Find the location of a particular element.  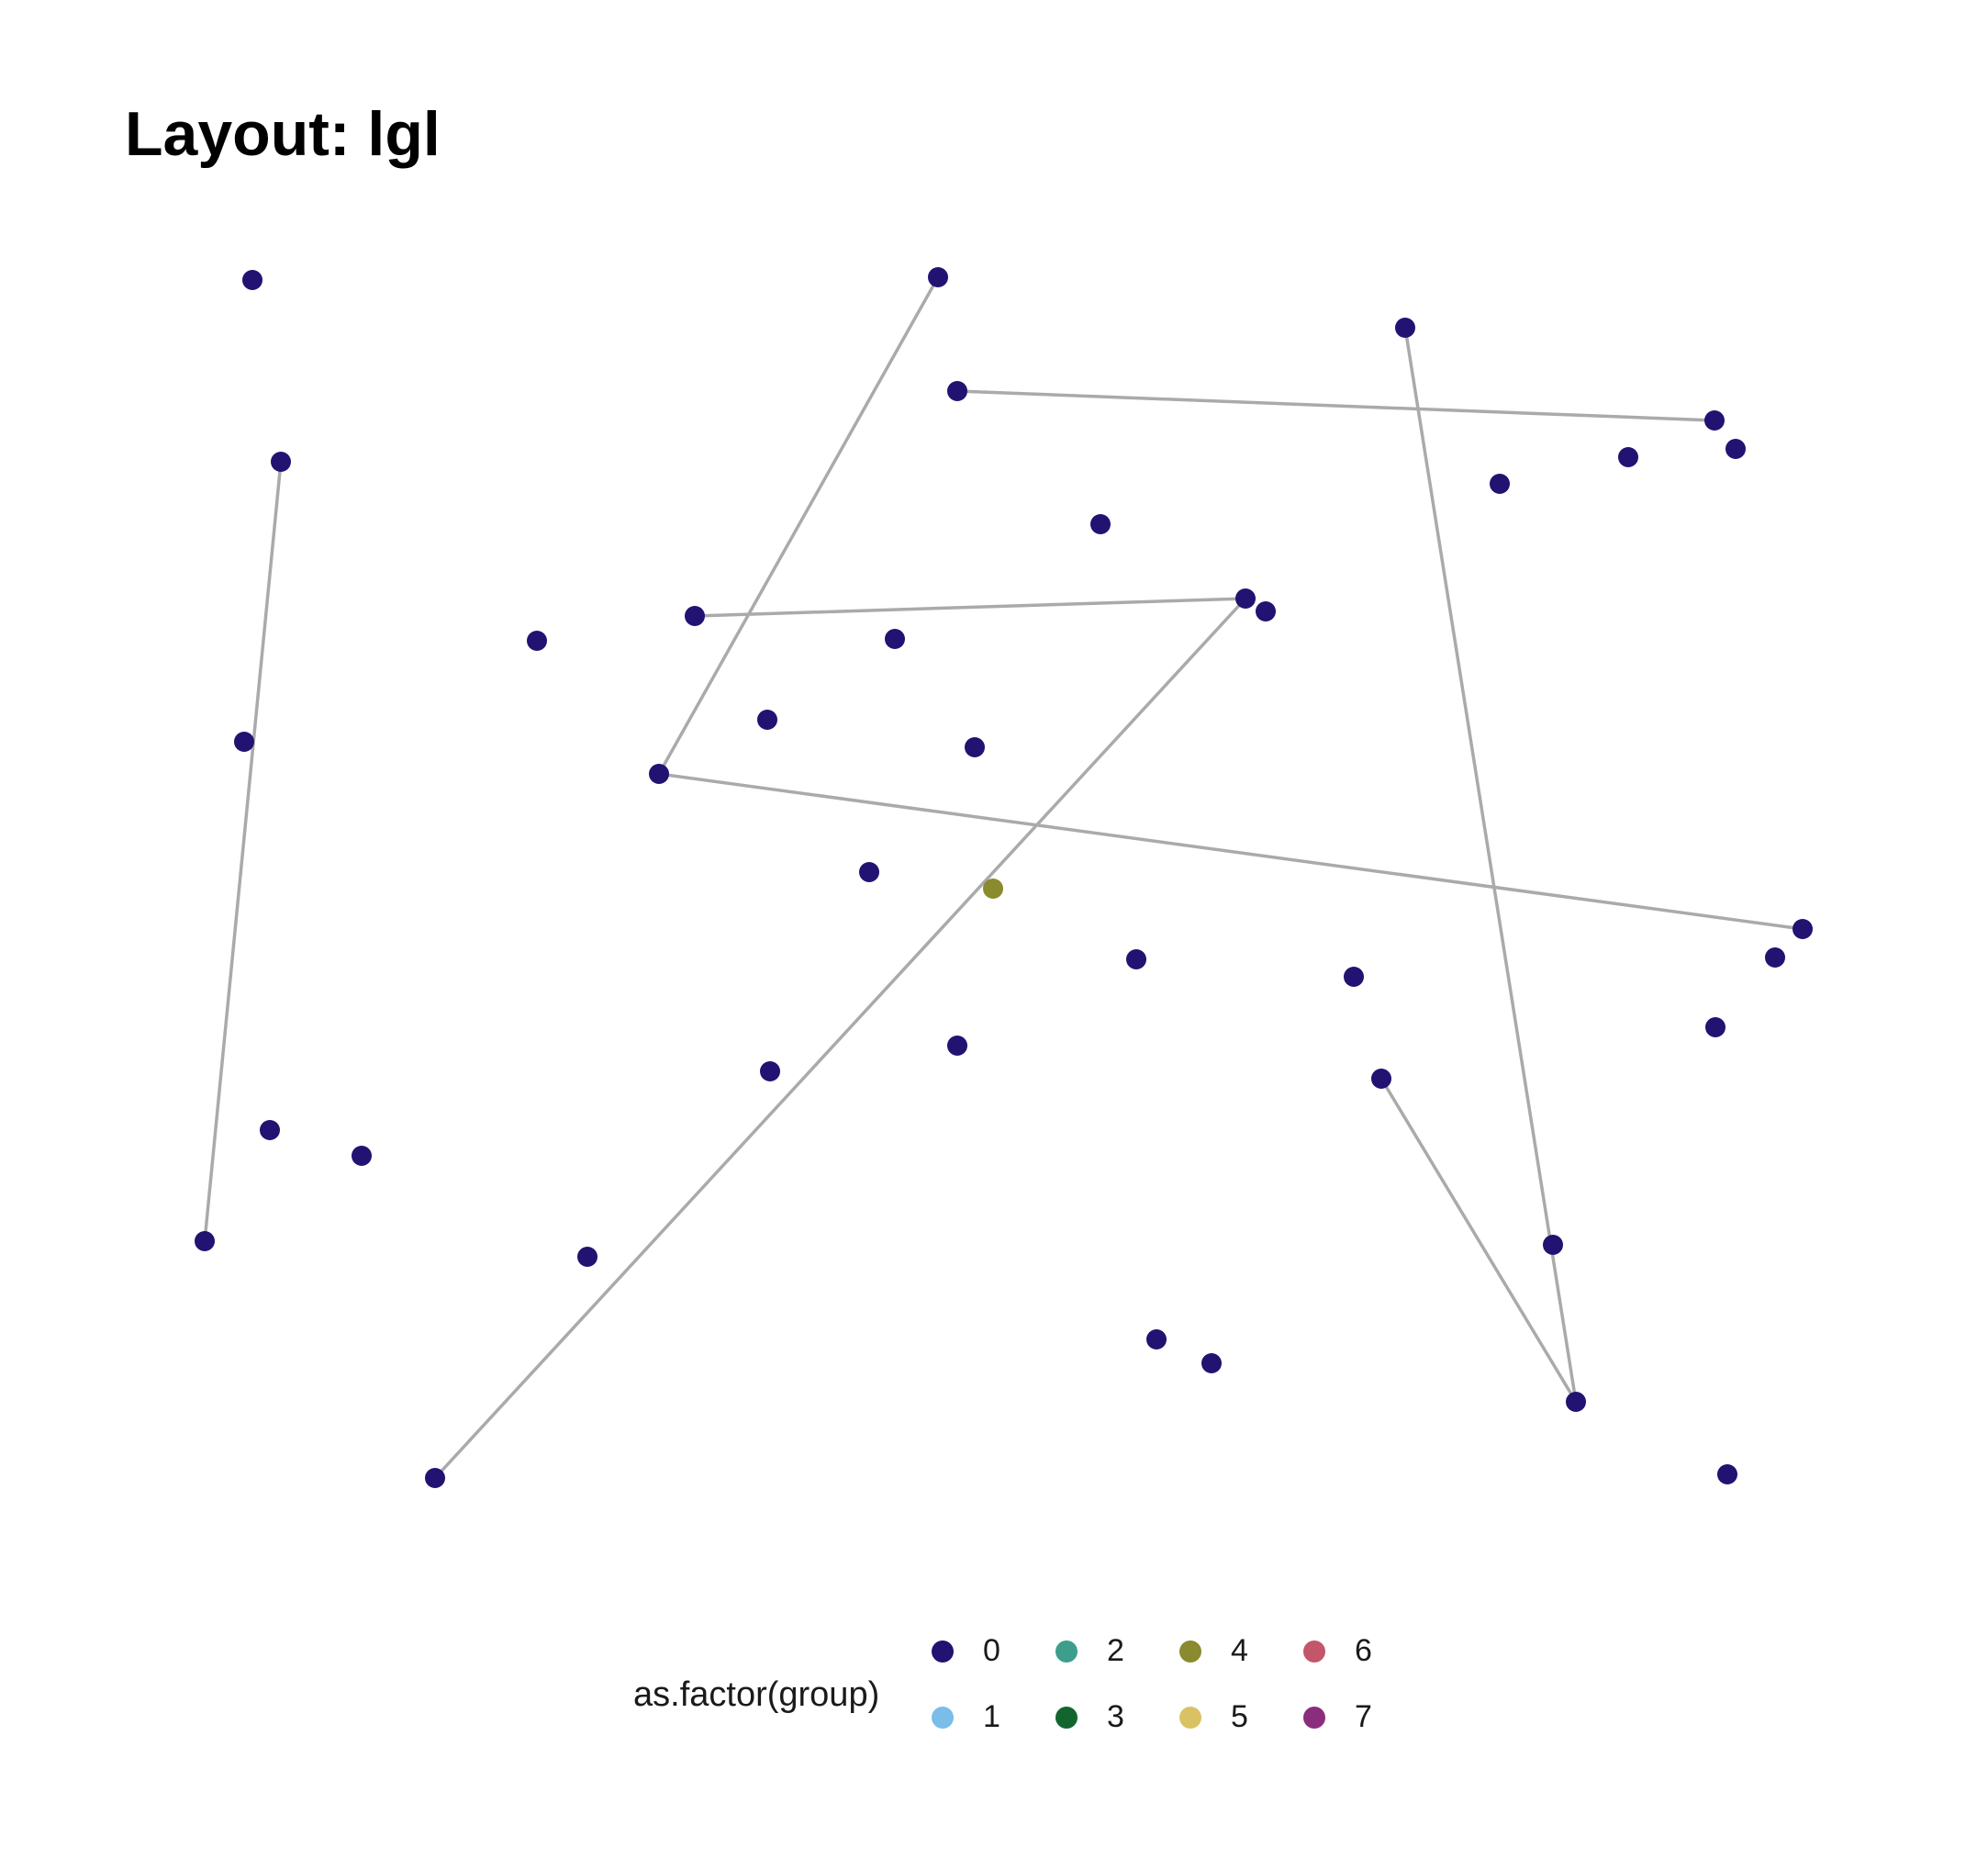

legend-label-5: 5 is located at coordinates (1239, 1716).